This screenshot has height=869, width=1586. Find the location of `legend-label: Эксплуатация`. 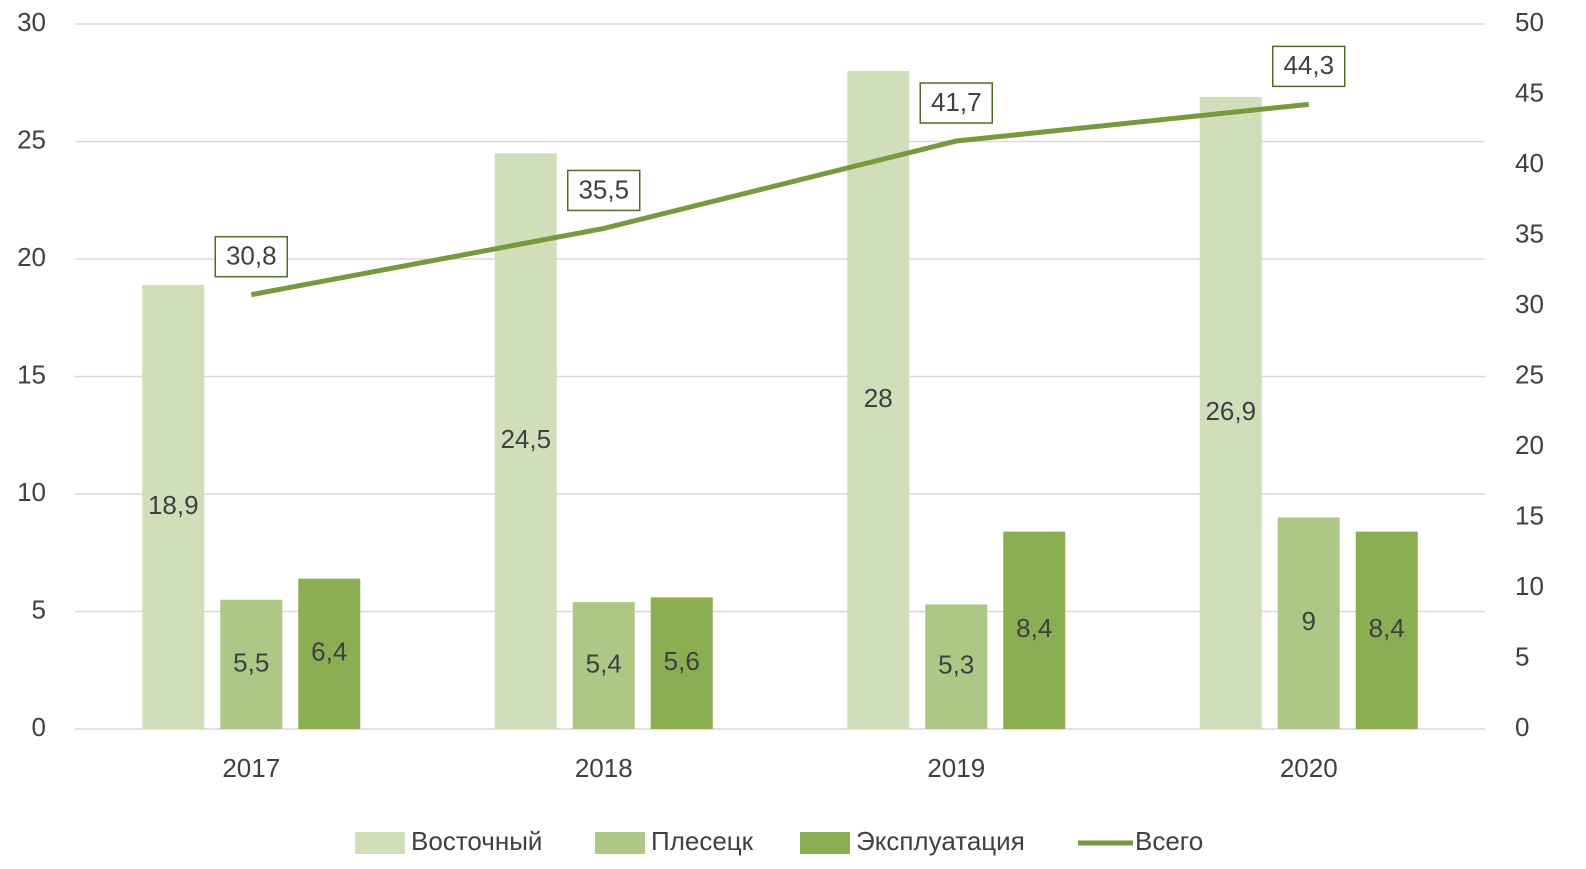

legend-label: Эксплуатация is located at coordinates (940, 841).